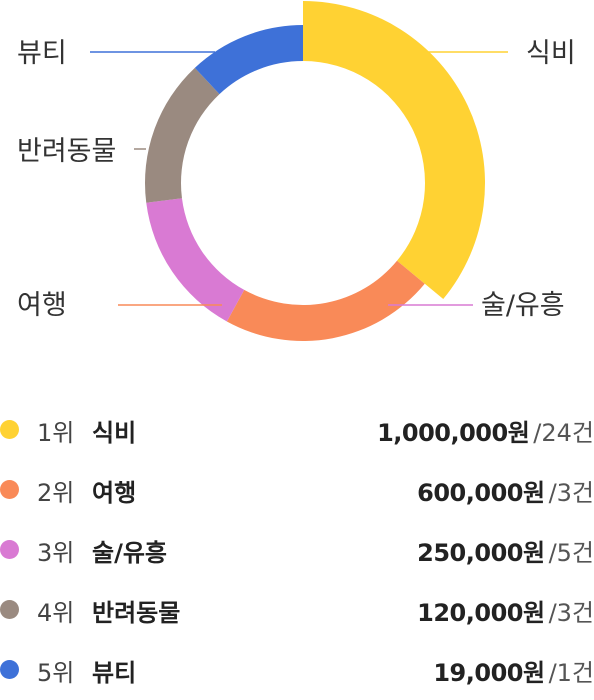  I want to click on rank-label: 4위, so click(56, 612).